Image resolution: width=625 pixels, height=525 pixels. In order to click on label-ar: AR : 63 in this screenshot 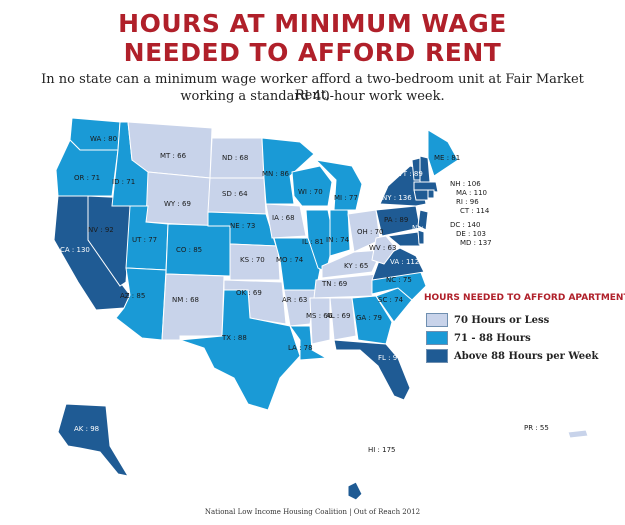, I will do `click(294, 300)`.